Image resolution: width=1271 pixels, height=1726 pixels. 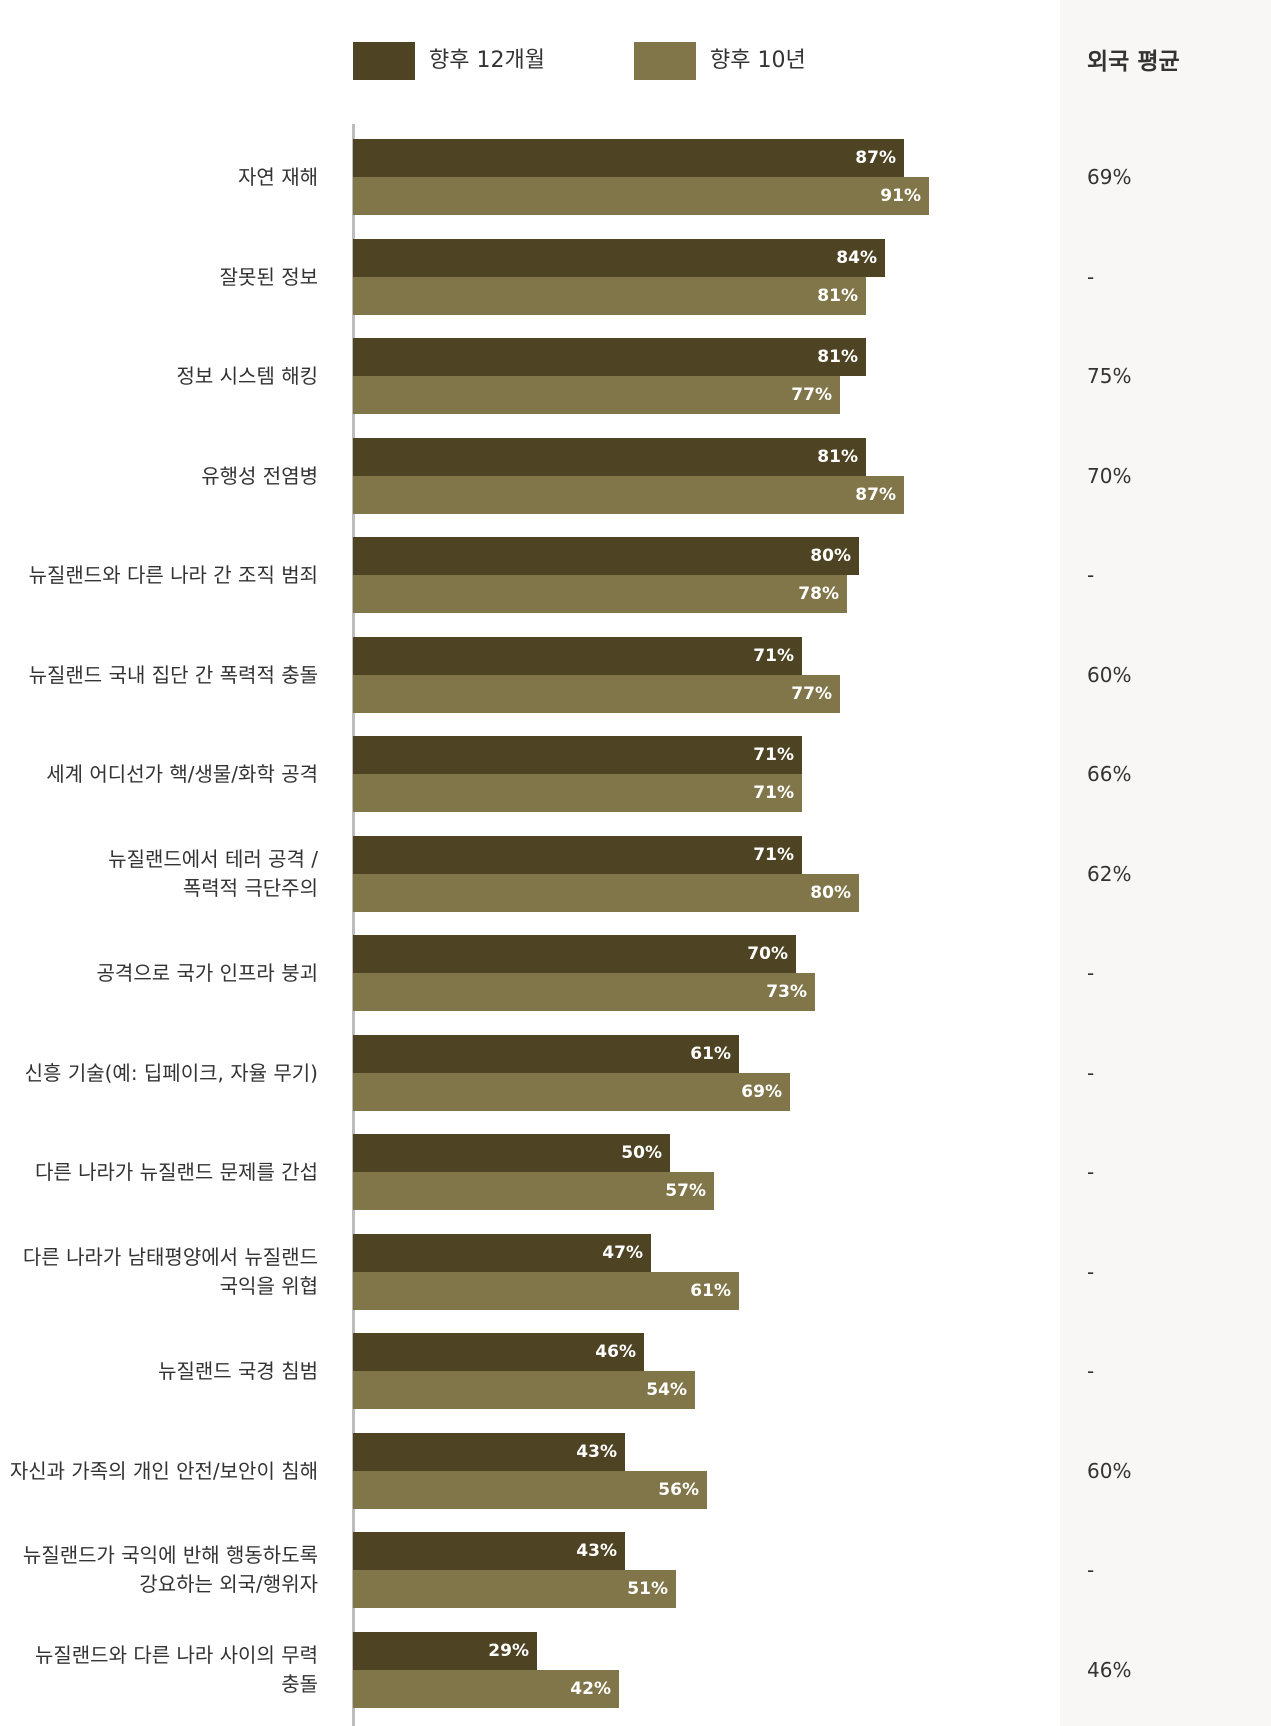 I want to click on category-label: 신흥 기술(예: 딥페이크, 자율 무기), so click(x=171, y=1072).